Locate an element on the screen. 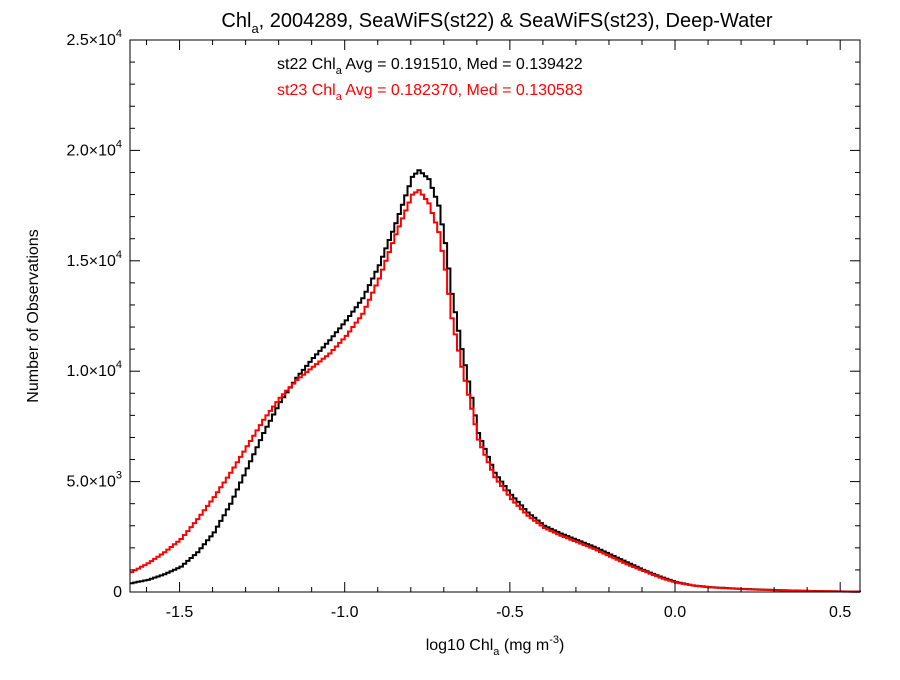 Image resolution: width=900 pixels, height=680 pixels. legend-entry-st22: st22 Chla Avg = 0.191510, Med = 0.139422 is located at coordinates (430, 66).